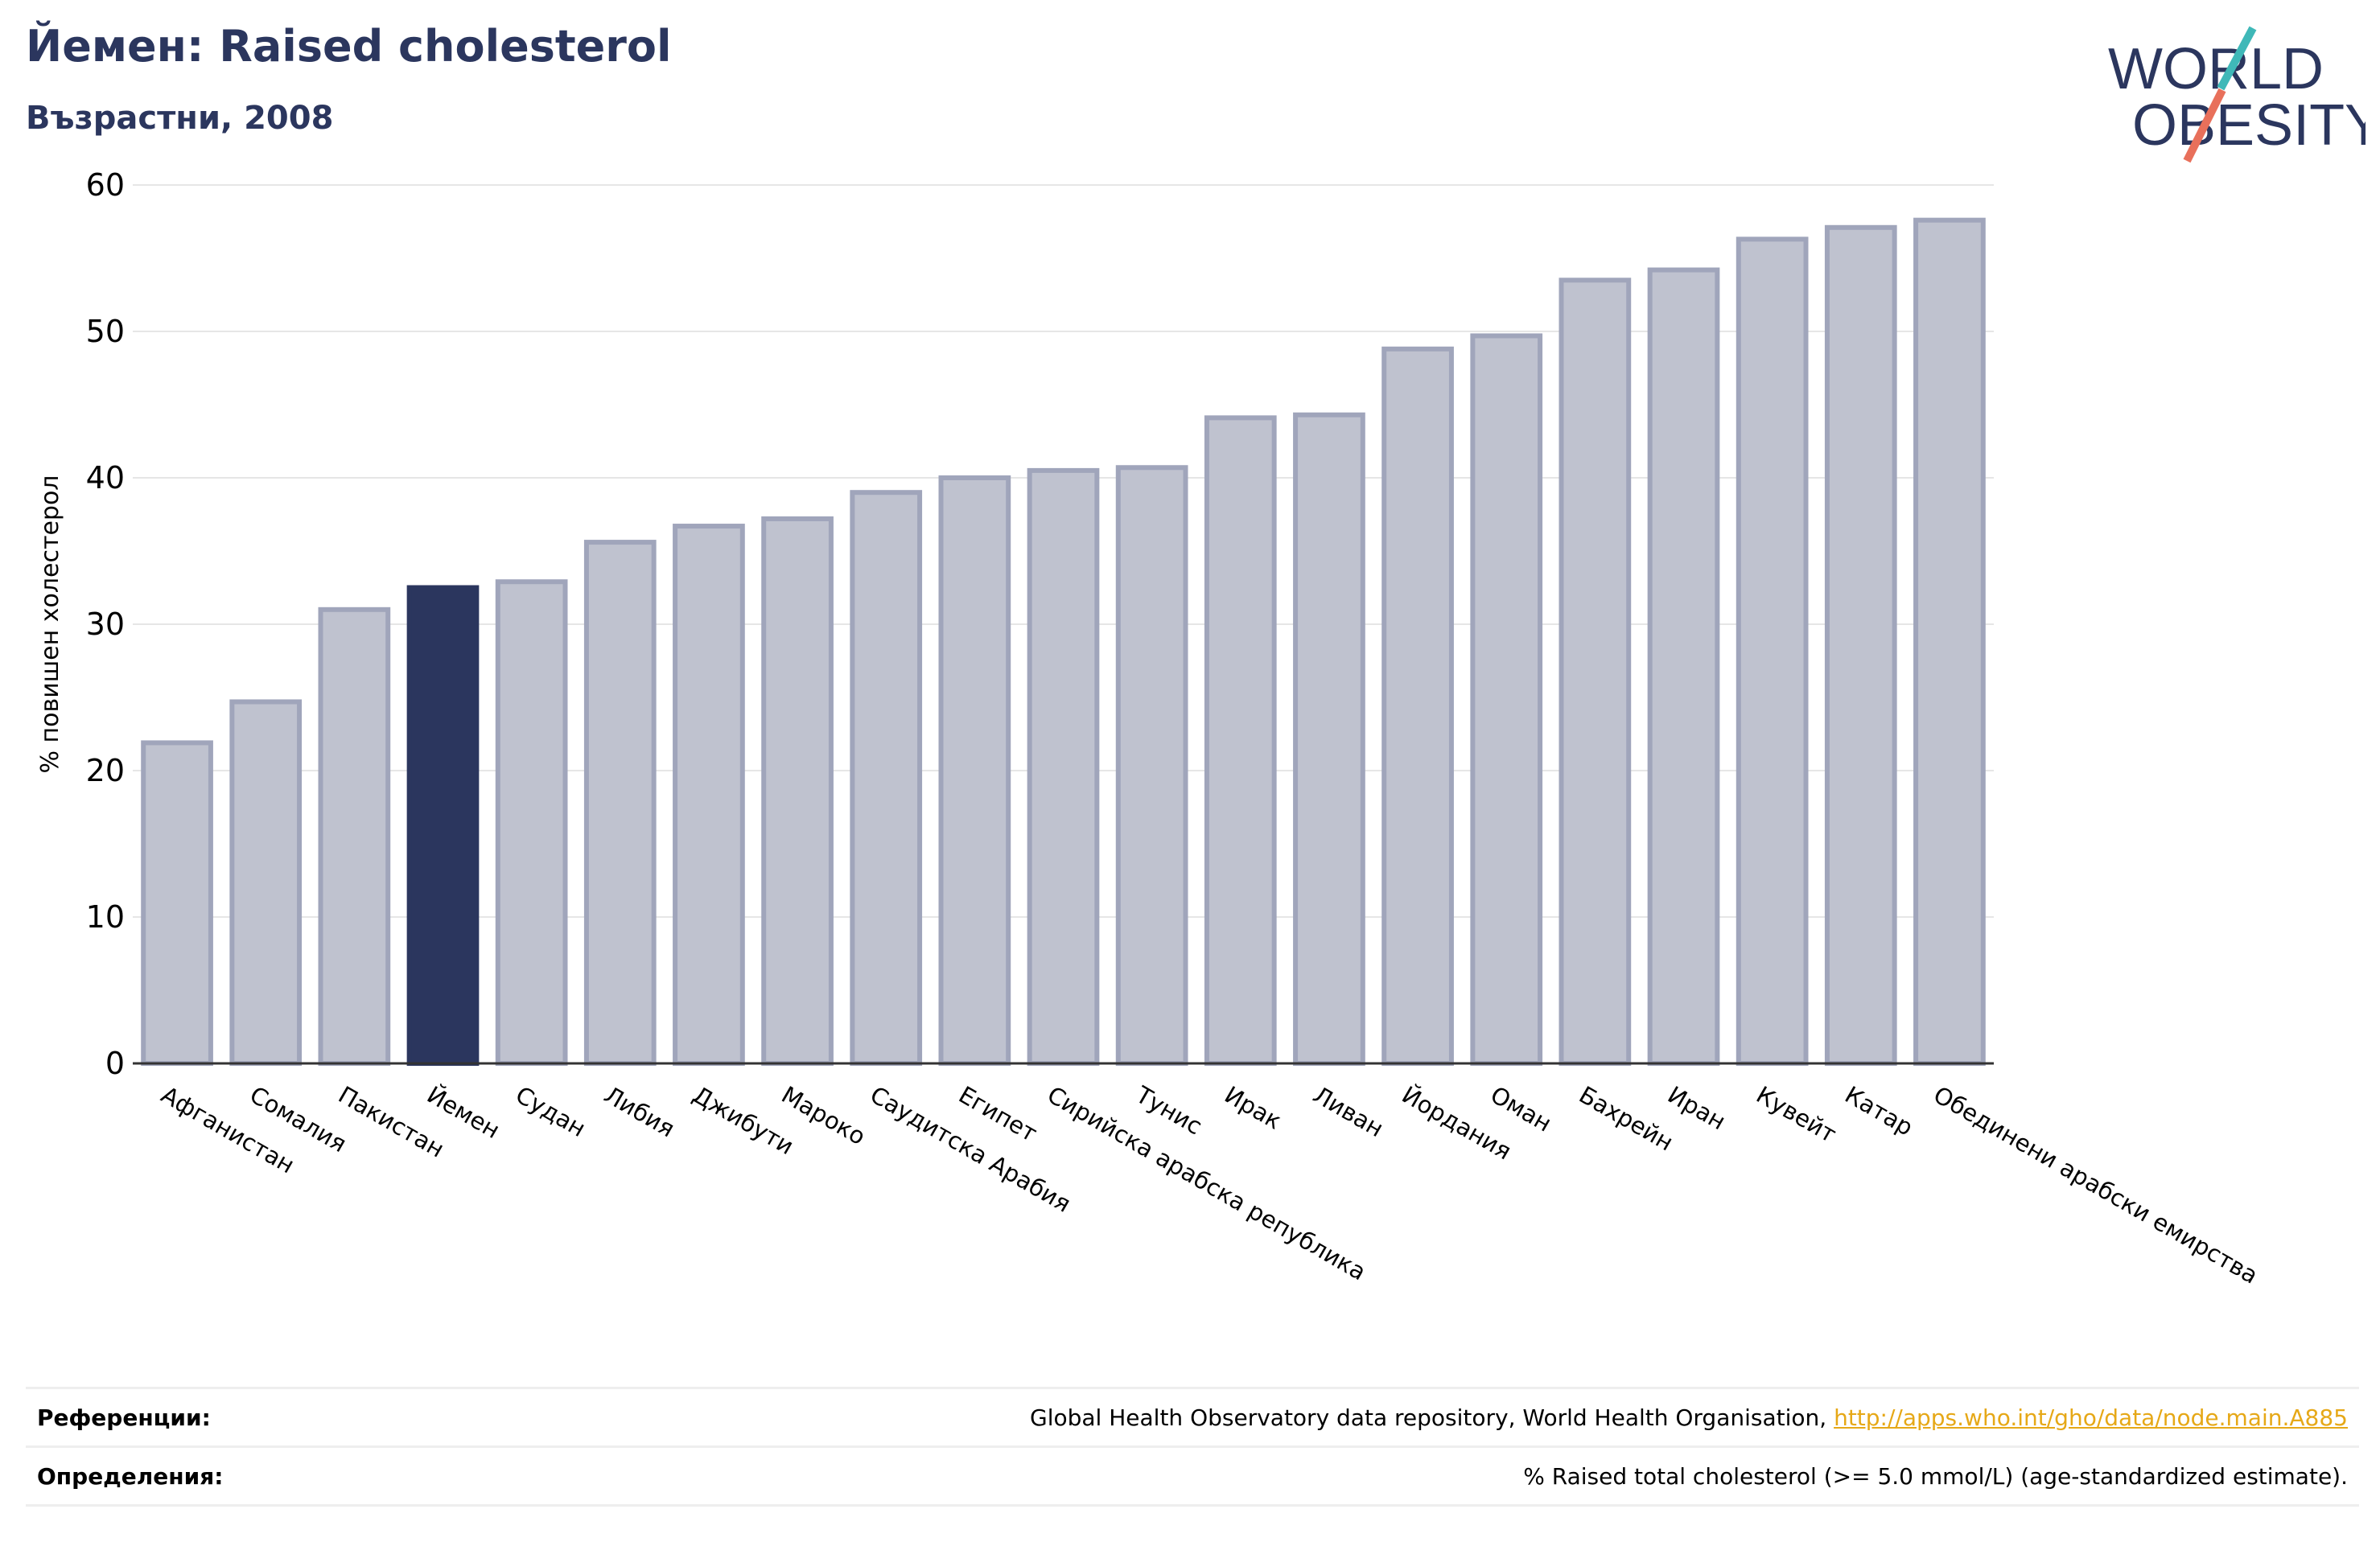 Image resolution: width=2380 pixels, height=1542 pixels. What do you see at coordinates (2204, 125) in the screenshot?
I see `logo-slash-coral` at bounding box center [2204, 125].